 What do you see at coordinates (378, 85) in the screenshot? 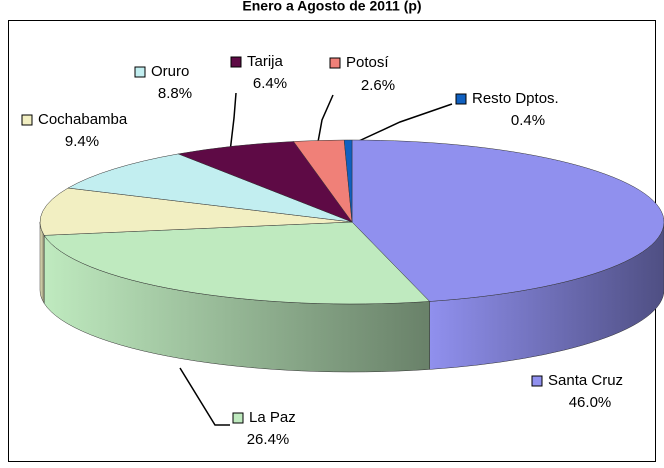
I see `value-label: 2.6%` at bounding box center [378, 85].